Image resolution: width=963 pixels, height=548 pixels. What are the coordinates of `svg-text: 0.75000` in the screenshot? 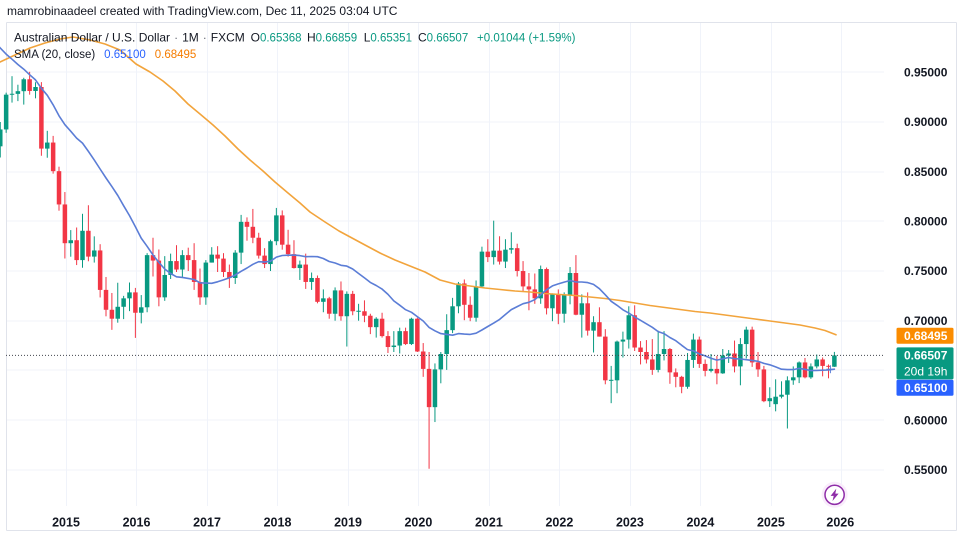 It's located at (926, 271).